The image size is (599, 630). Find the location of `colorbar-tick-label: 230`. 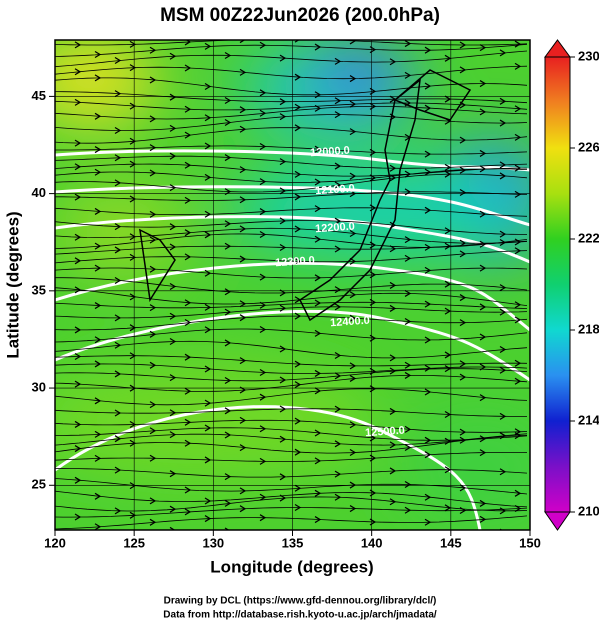

colorbar-tick-label: 230 is located at coordinates (588, 55).